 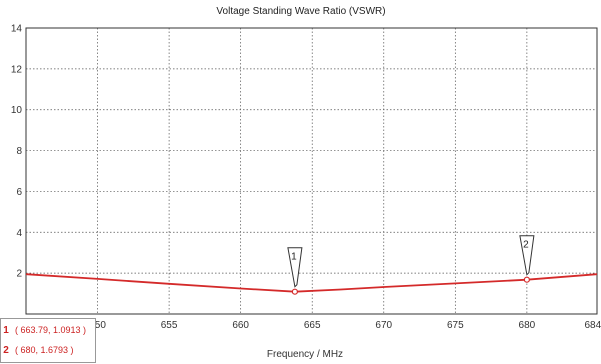 I want to click on x-tick-label: 684.9, so click(x=592, y=325).